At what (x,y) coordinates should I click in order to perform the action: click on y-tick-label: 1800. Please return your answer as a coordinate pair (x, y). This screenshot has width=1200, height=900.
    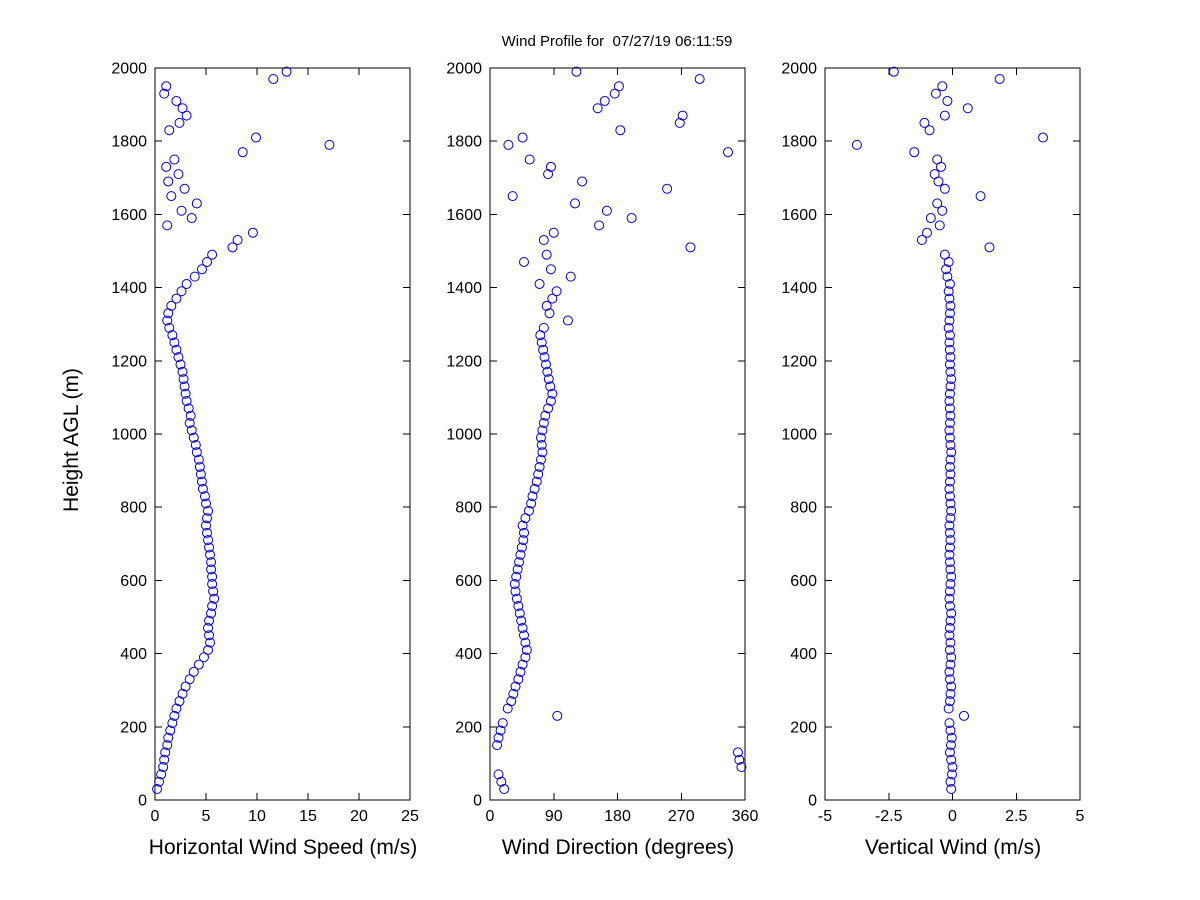
    Looking at the image, I should click on (129, 142).